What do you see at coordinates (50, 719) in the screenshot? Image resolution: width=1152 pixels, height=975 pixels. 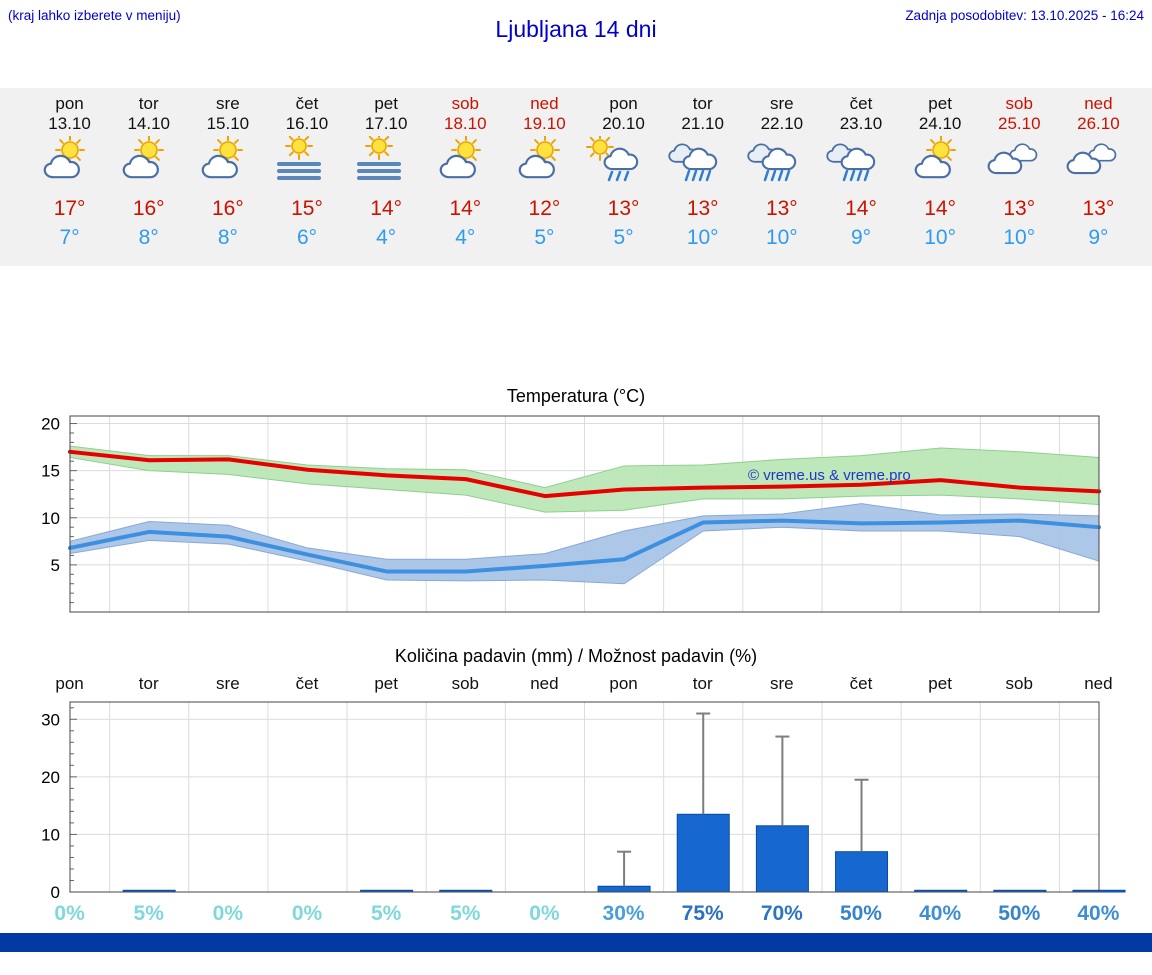 I see `precip-y-tick: 30` at bounding box center [50, 719].